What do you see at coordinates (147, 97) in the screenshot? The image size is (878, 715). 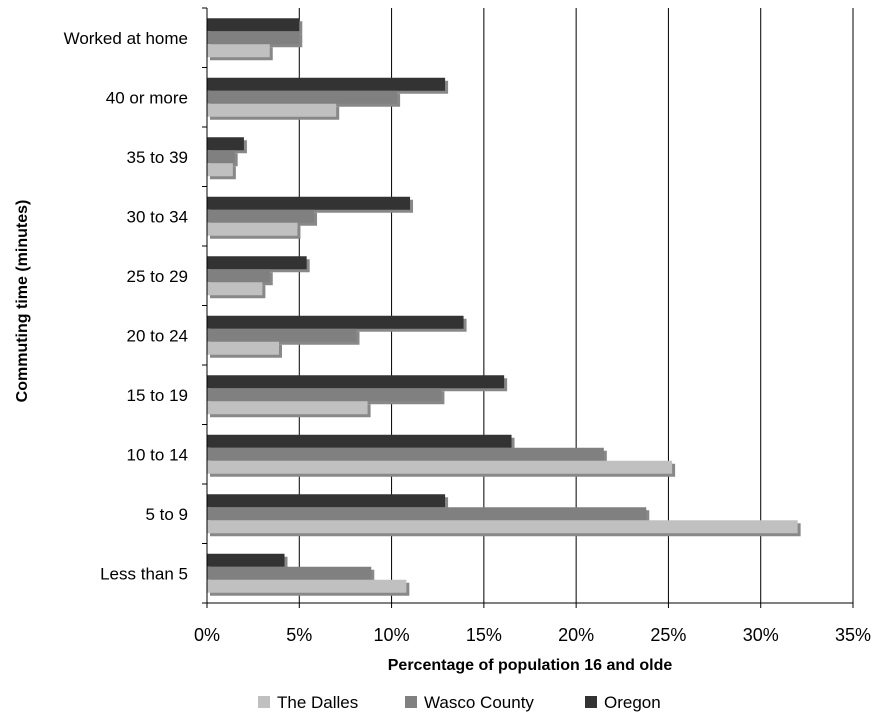 I see `category-label: 40 or more` at bounding box center [147, 97].